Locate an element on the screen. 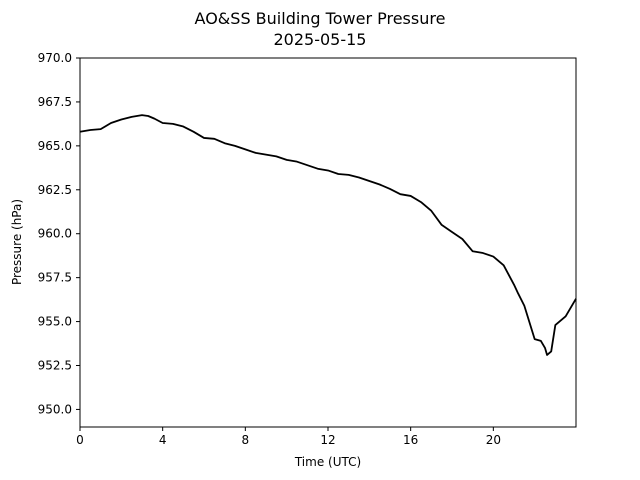 This screenshot has height=480, width=640. y-tick-label: 952.5 is located at coordinates (55, 366).